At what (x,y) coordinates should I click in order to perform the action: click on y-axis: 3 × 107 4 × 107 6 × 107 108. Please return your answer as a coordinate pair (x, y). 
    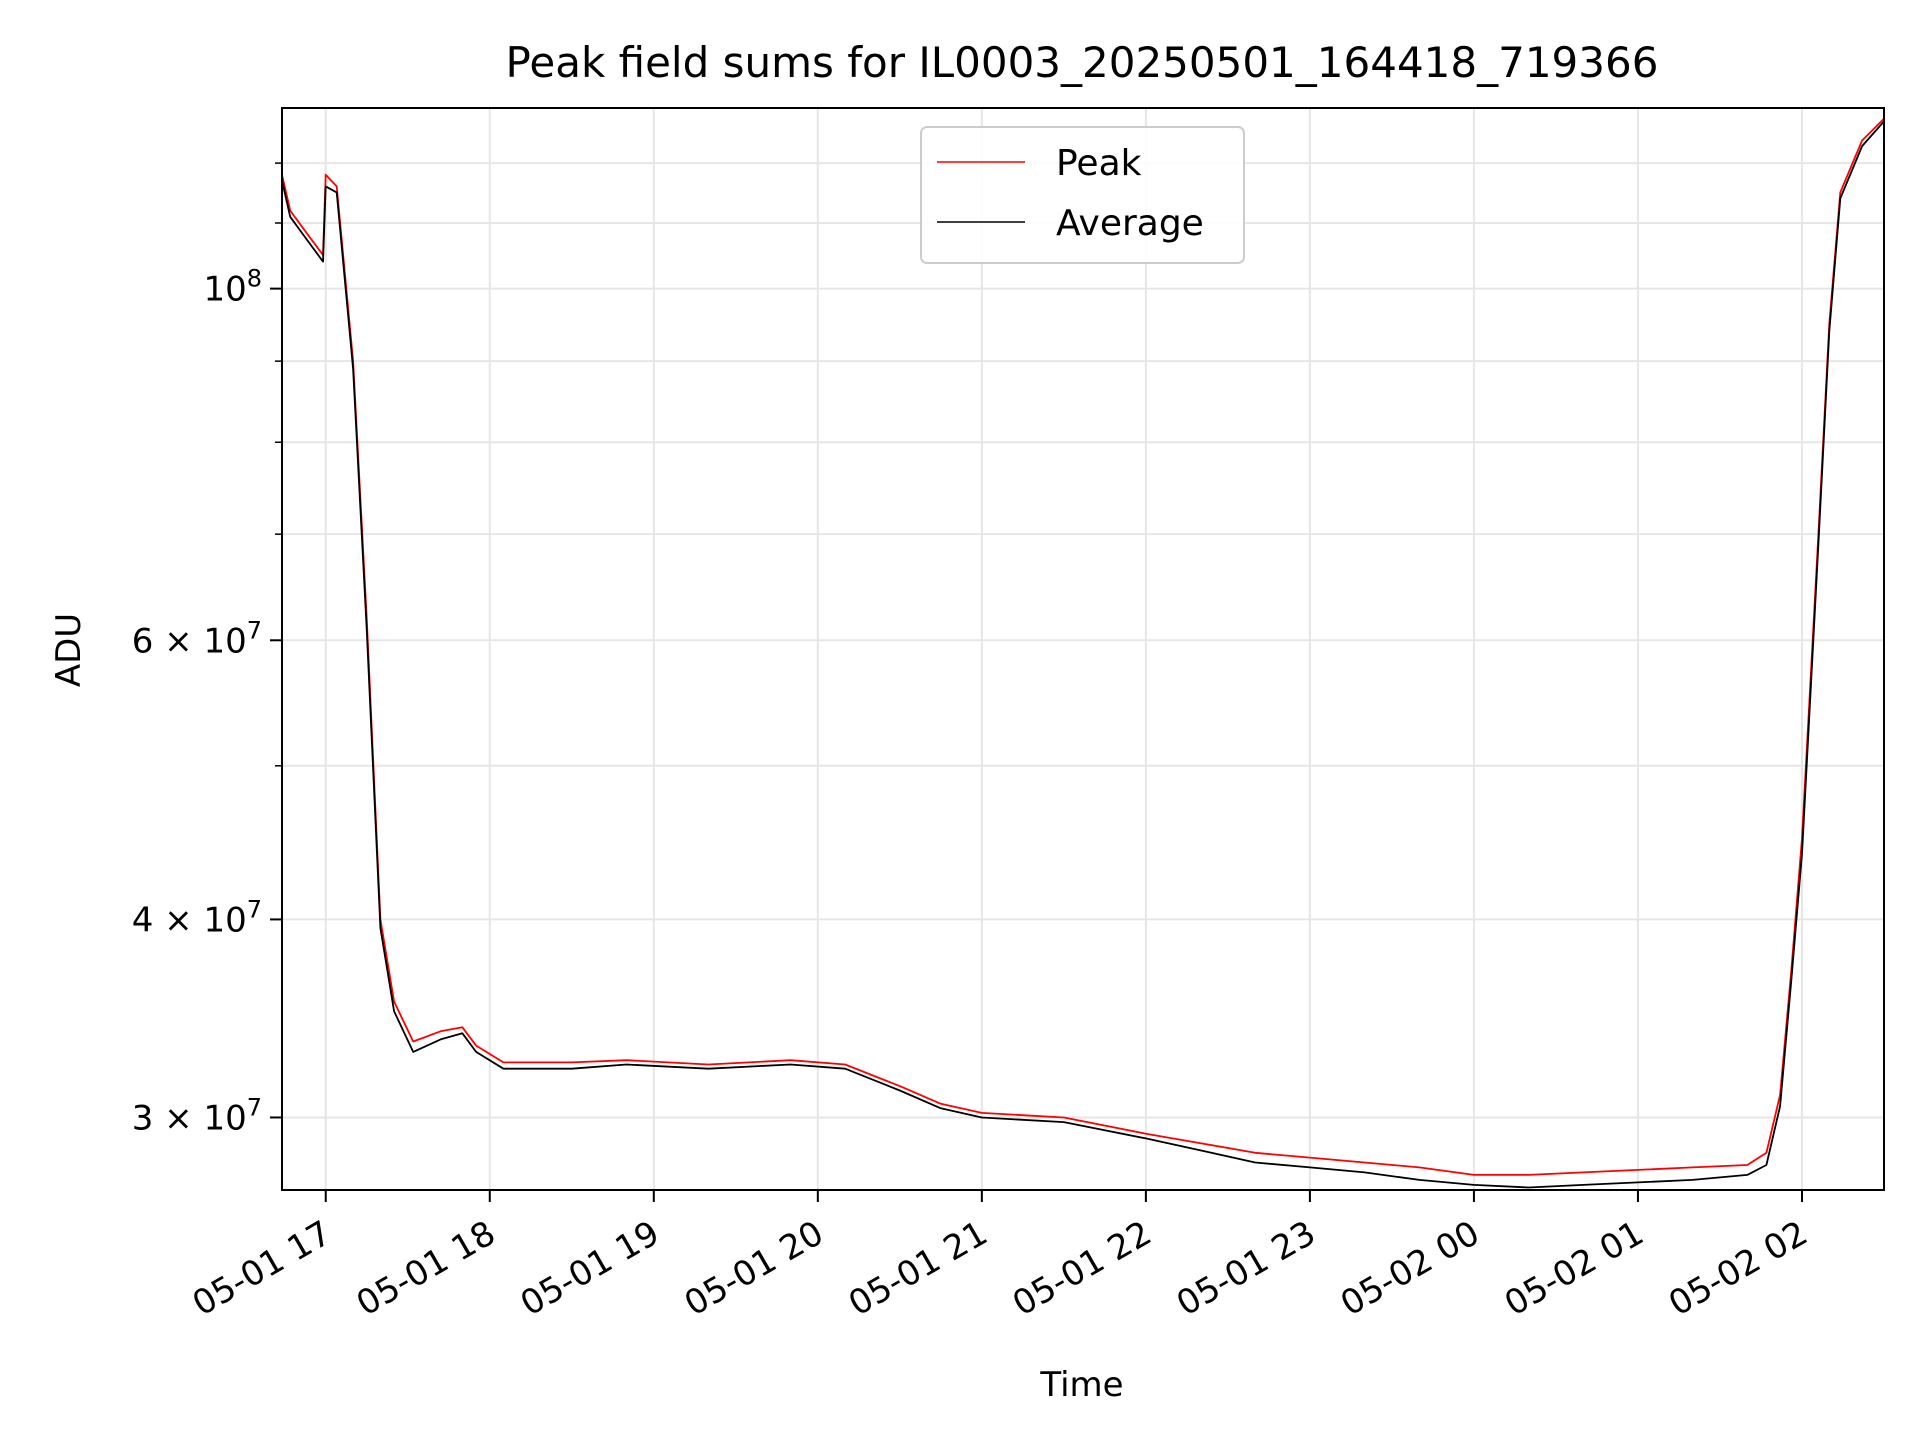
    Looking at the image, I should click on (207, 650).